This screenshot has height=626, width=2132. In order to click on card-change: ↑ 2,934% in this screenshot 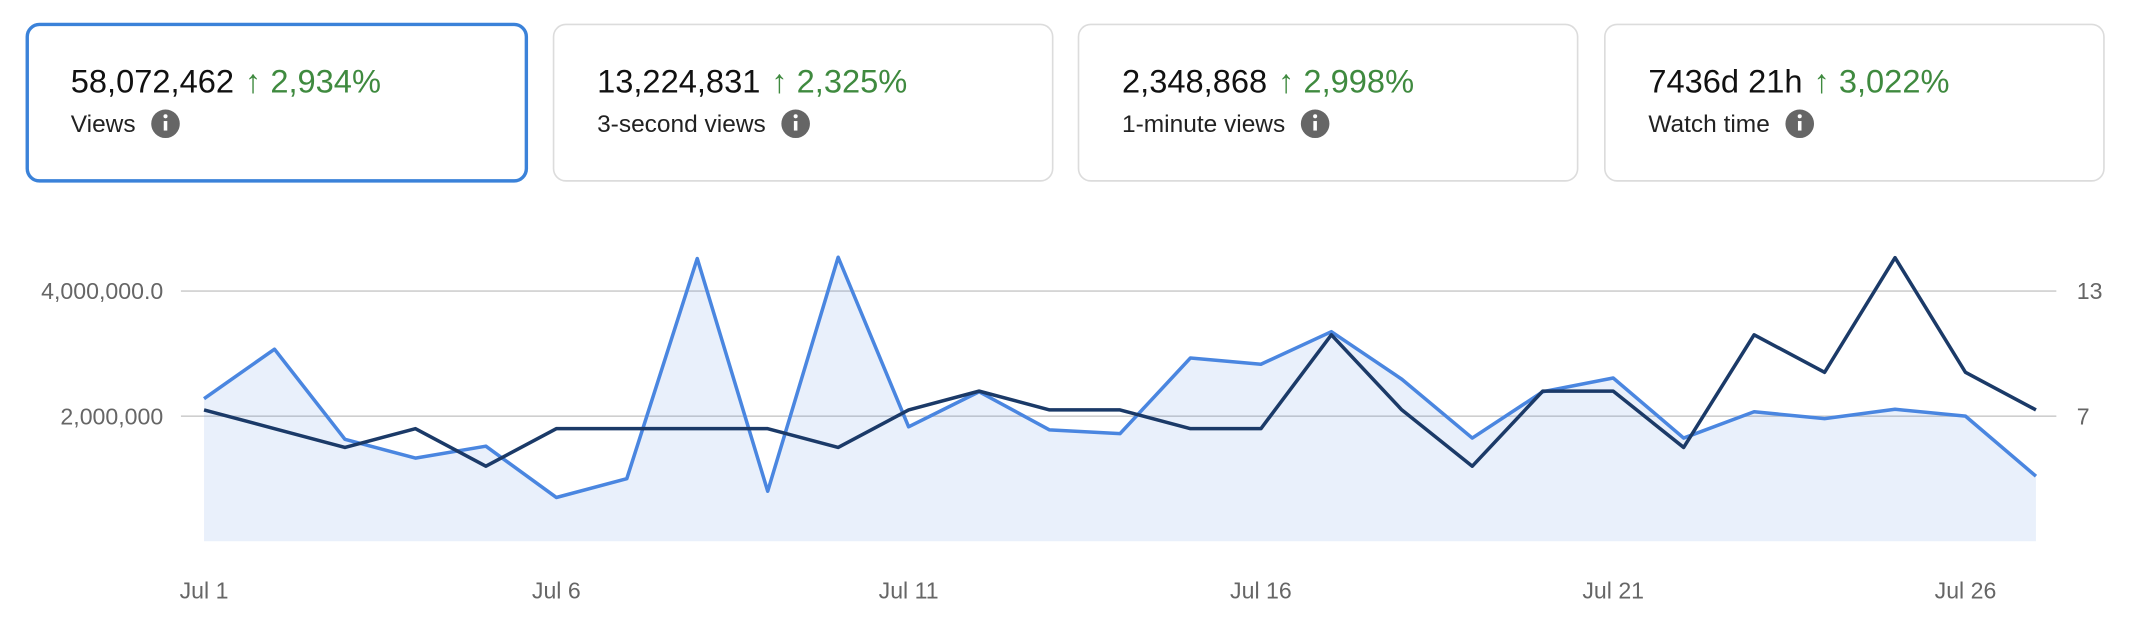, I will do `click(313, 80)`.